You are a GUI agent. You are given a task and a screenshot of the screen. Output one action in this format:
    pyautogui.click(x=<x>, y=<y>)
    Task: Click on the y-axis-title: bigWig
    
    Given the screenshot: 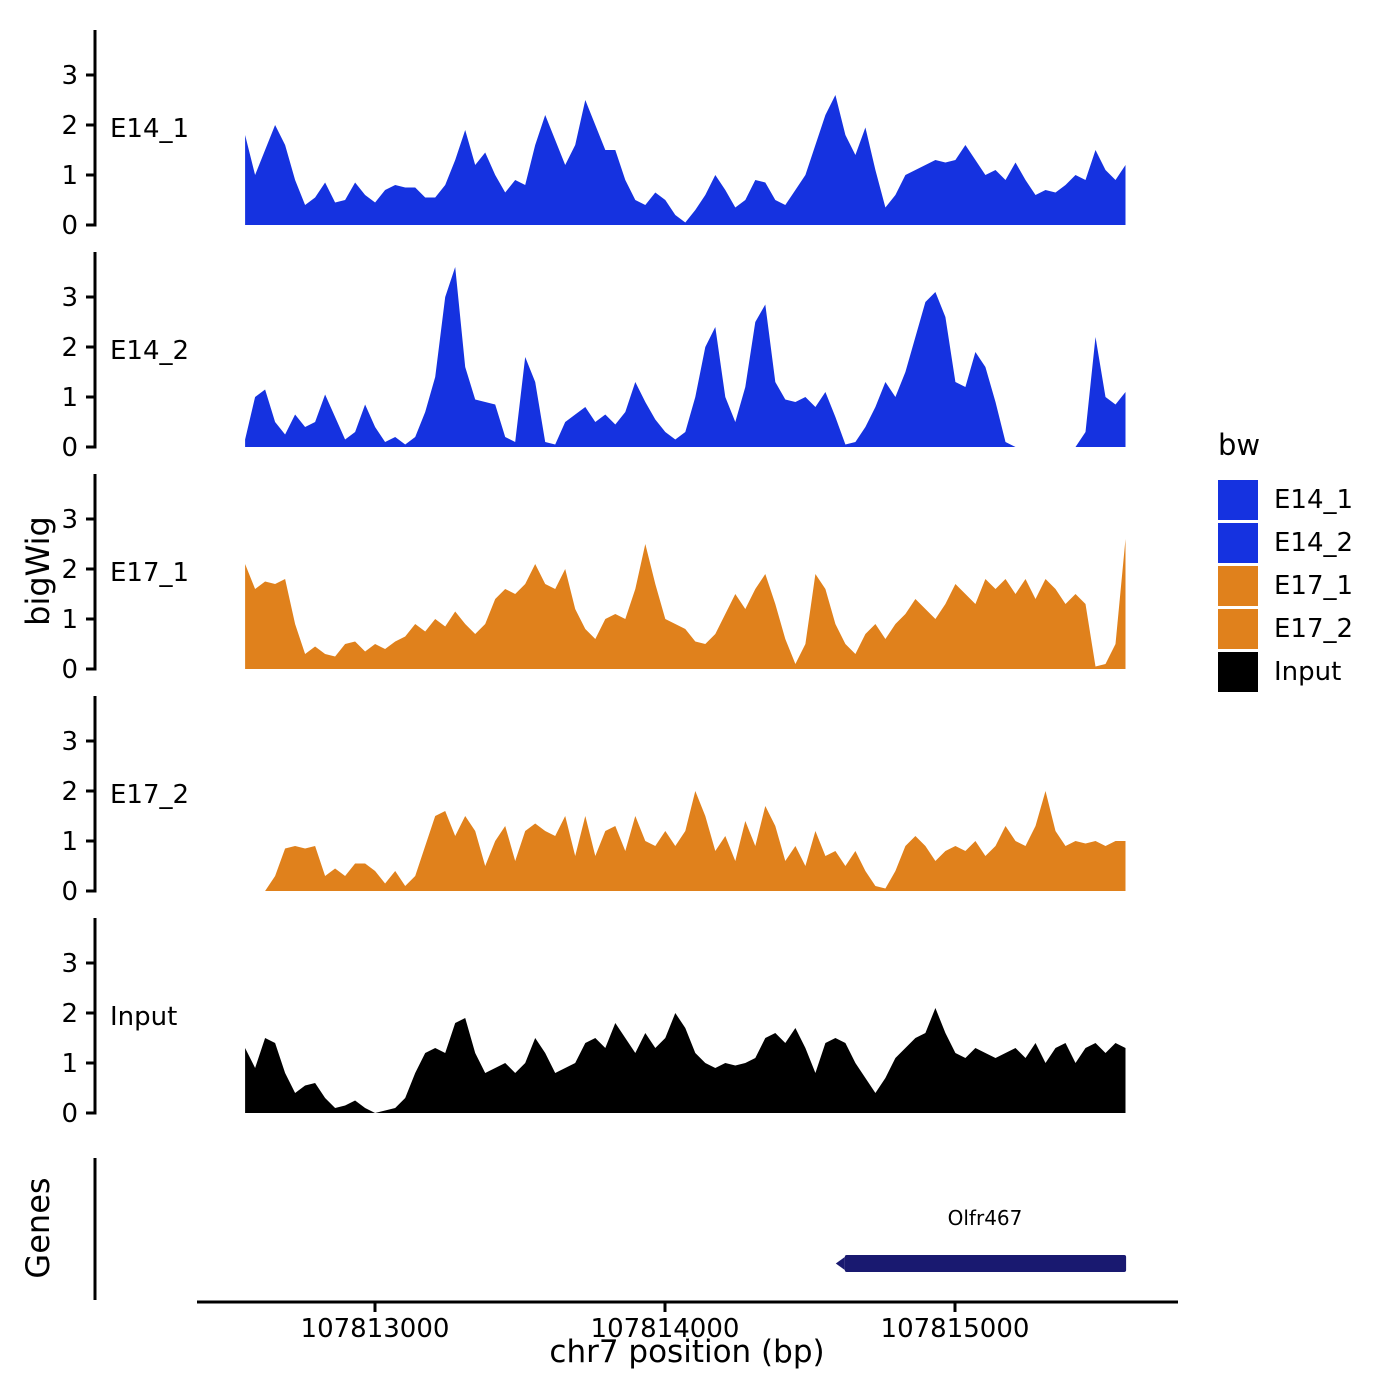 What is the action you would take?
    pyautogui.click(x=38, y=571)
    